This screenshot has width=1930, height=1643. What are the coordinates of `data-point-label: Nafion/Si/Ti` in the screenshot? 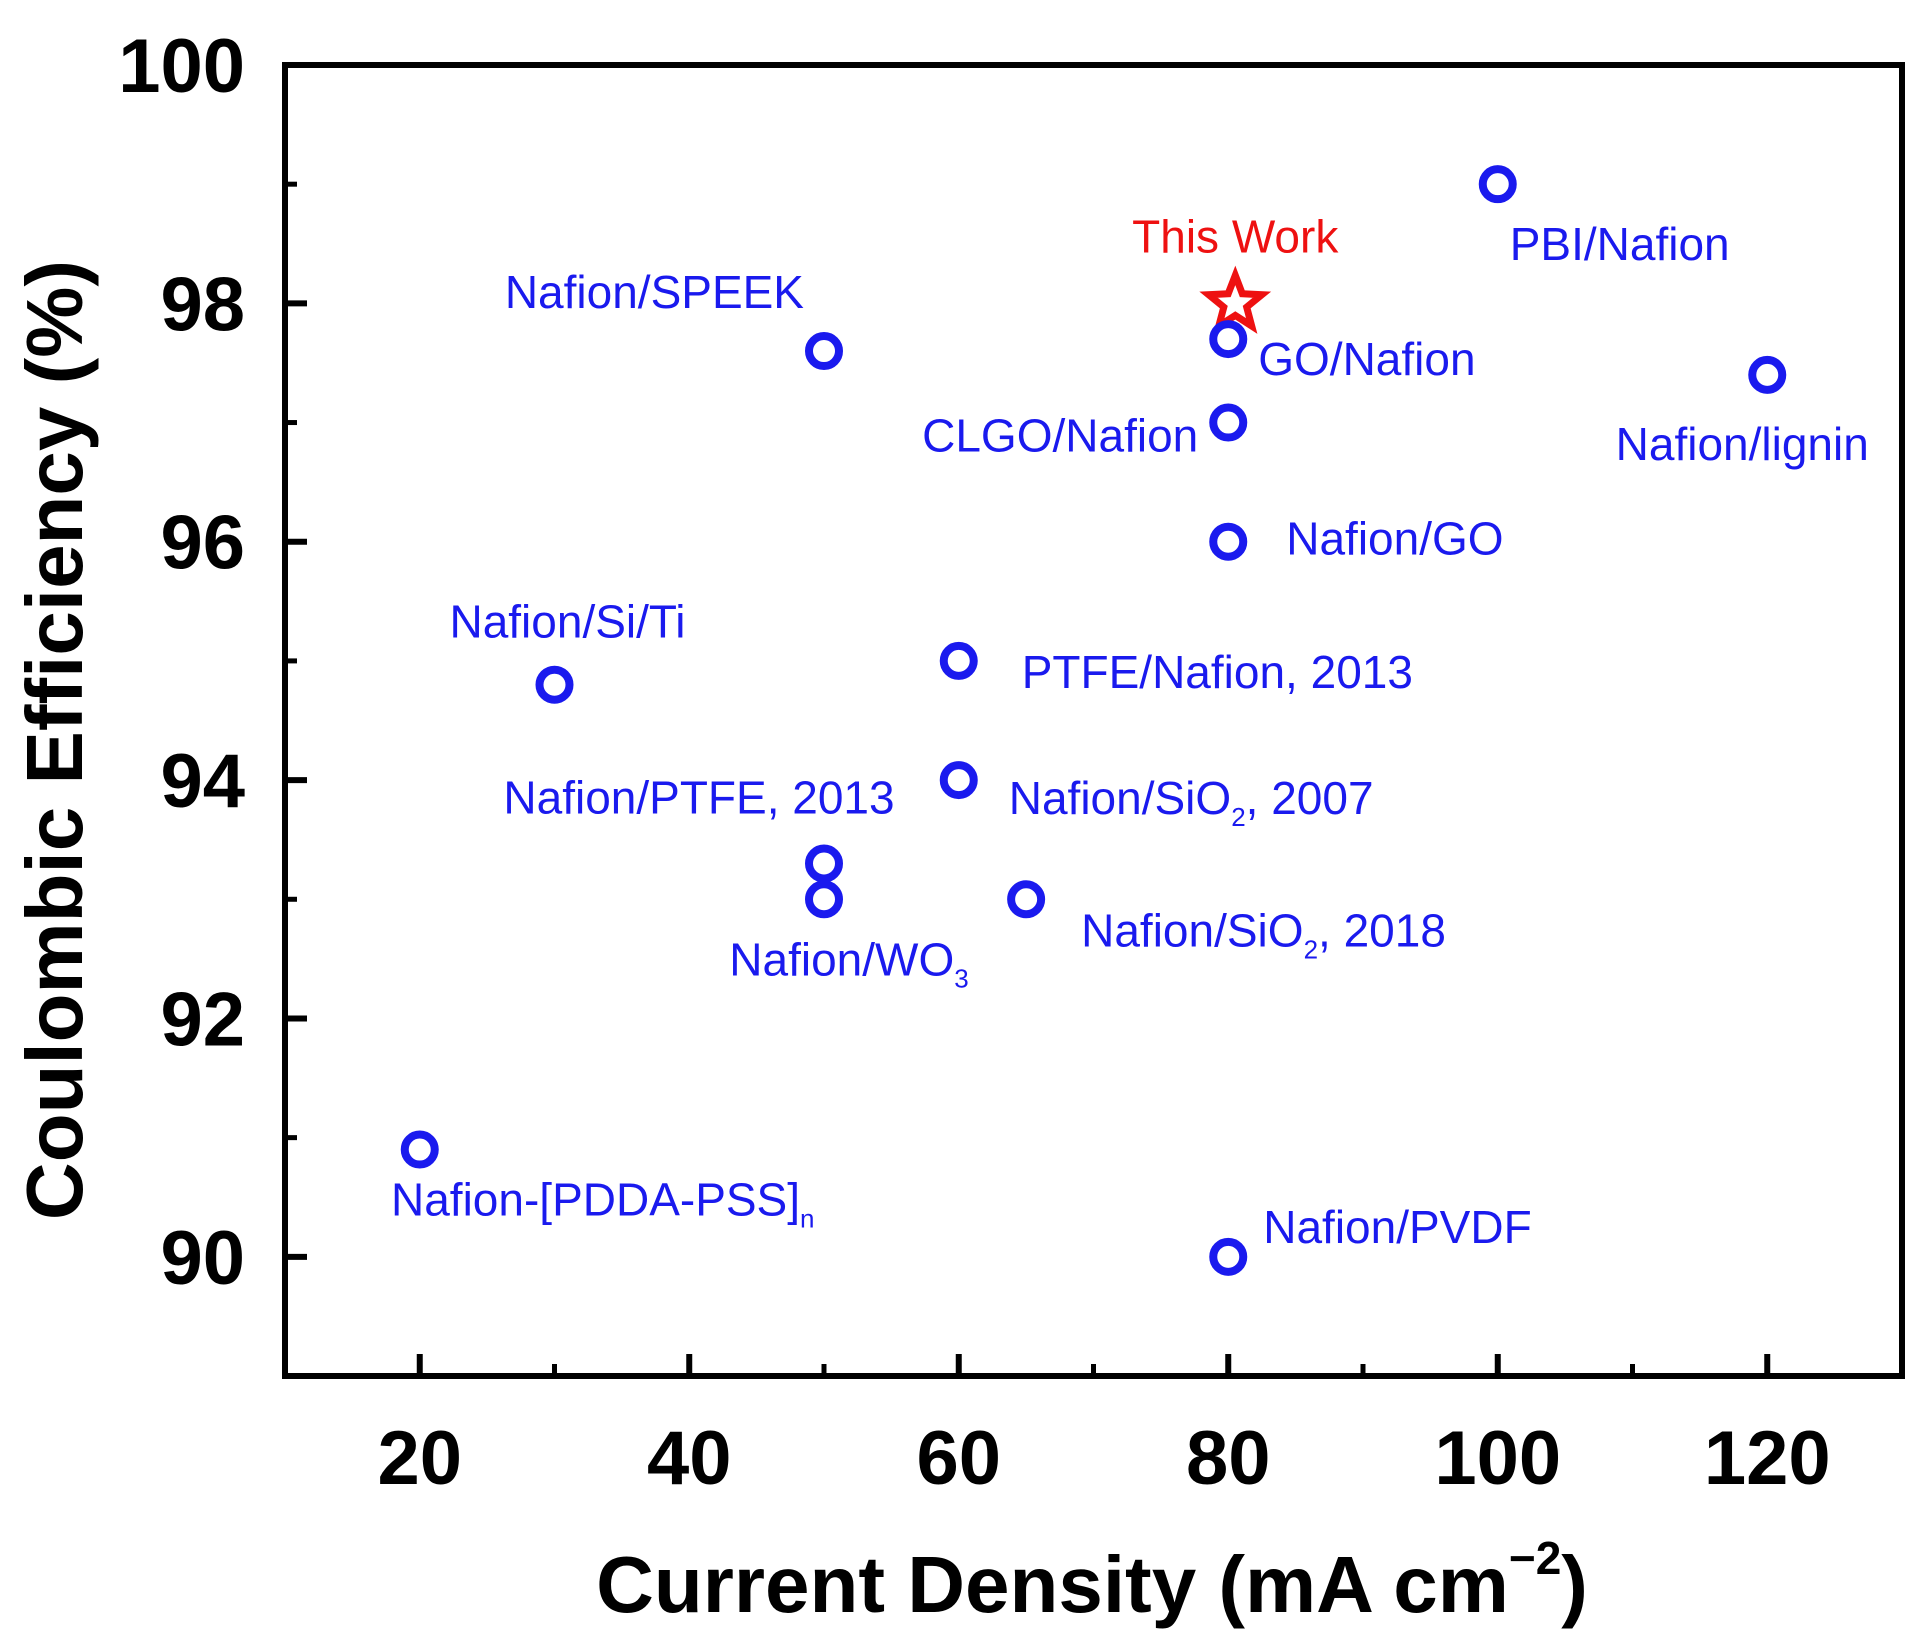 It's located at (567, 622).